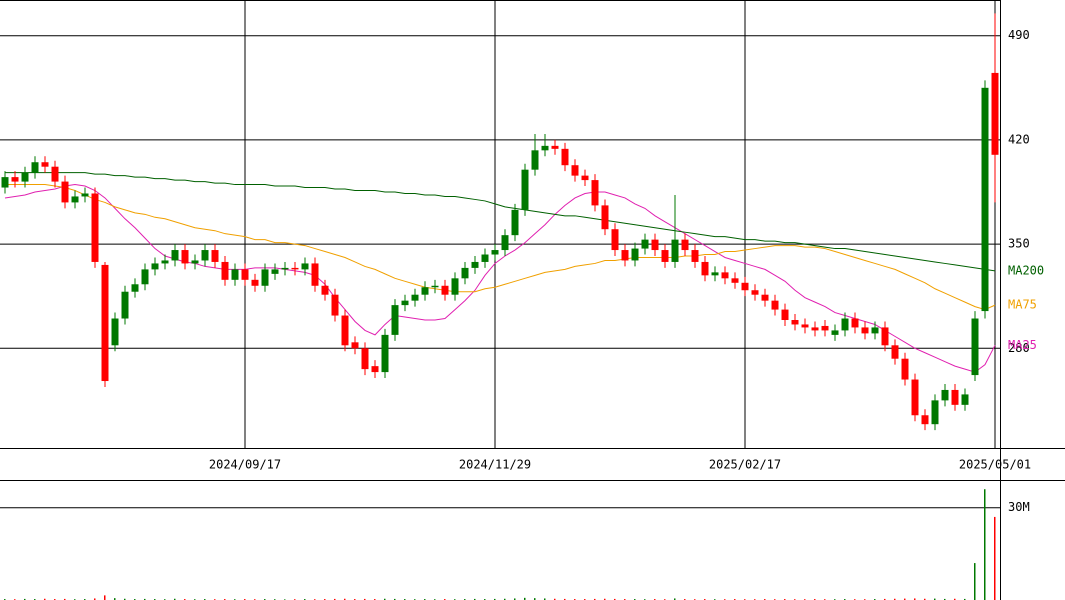 The width and height of the screenshot is (1065, 600). I want to click on y-tick-label: 350, so click(1019, 244).